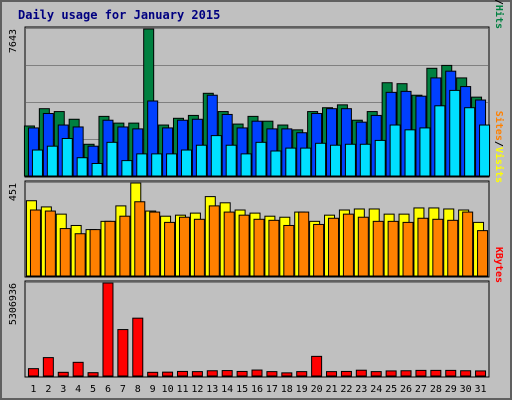 This screenshot has height=400, width=512. What do you see at coordinates (499, 165) in the screenshot?
I see `legend-item: Visits` at bounding box center [499, 165].